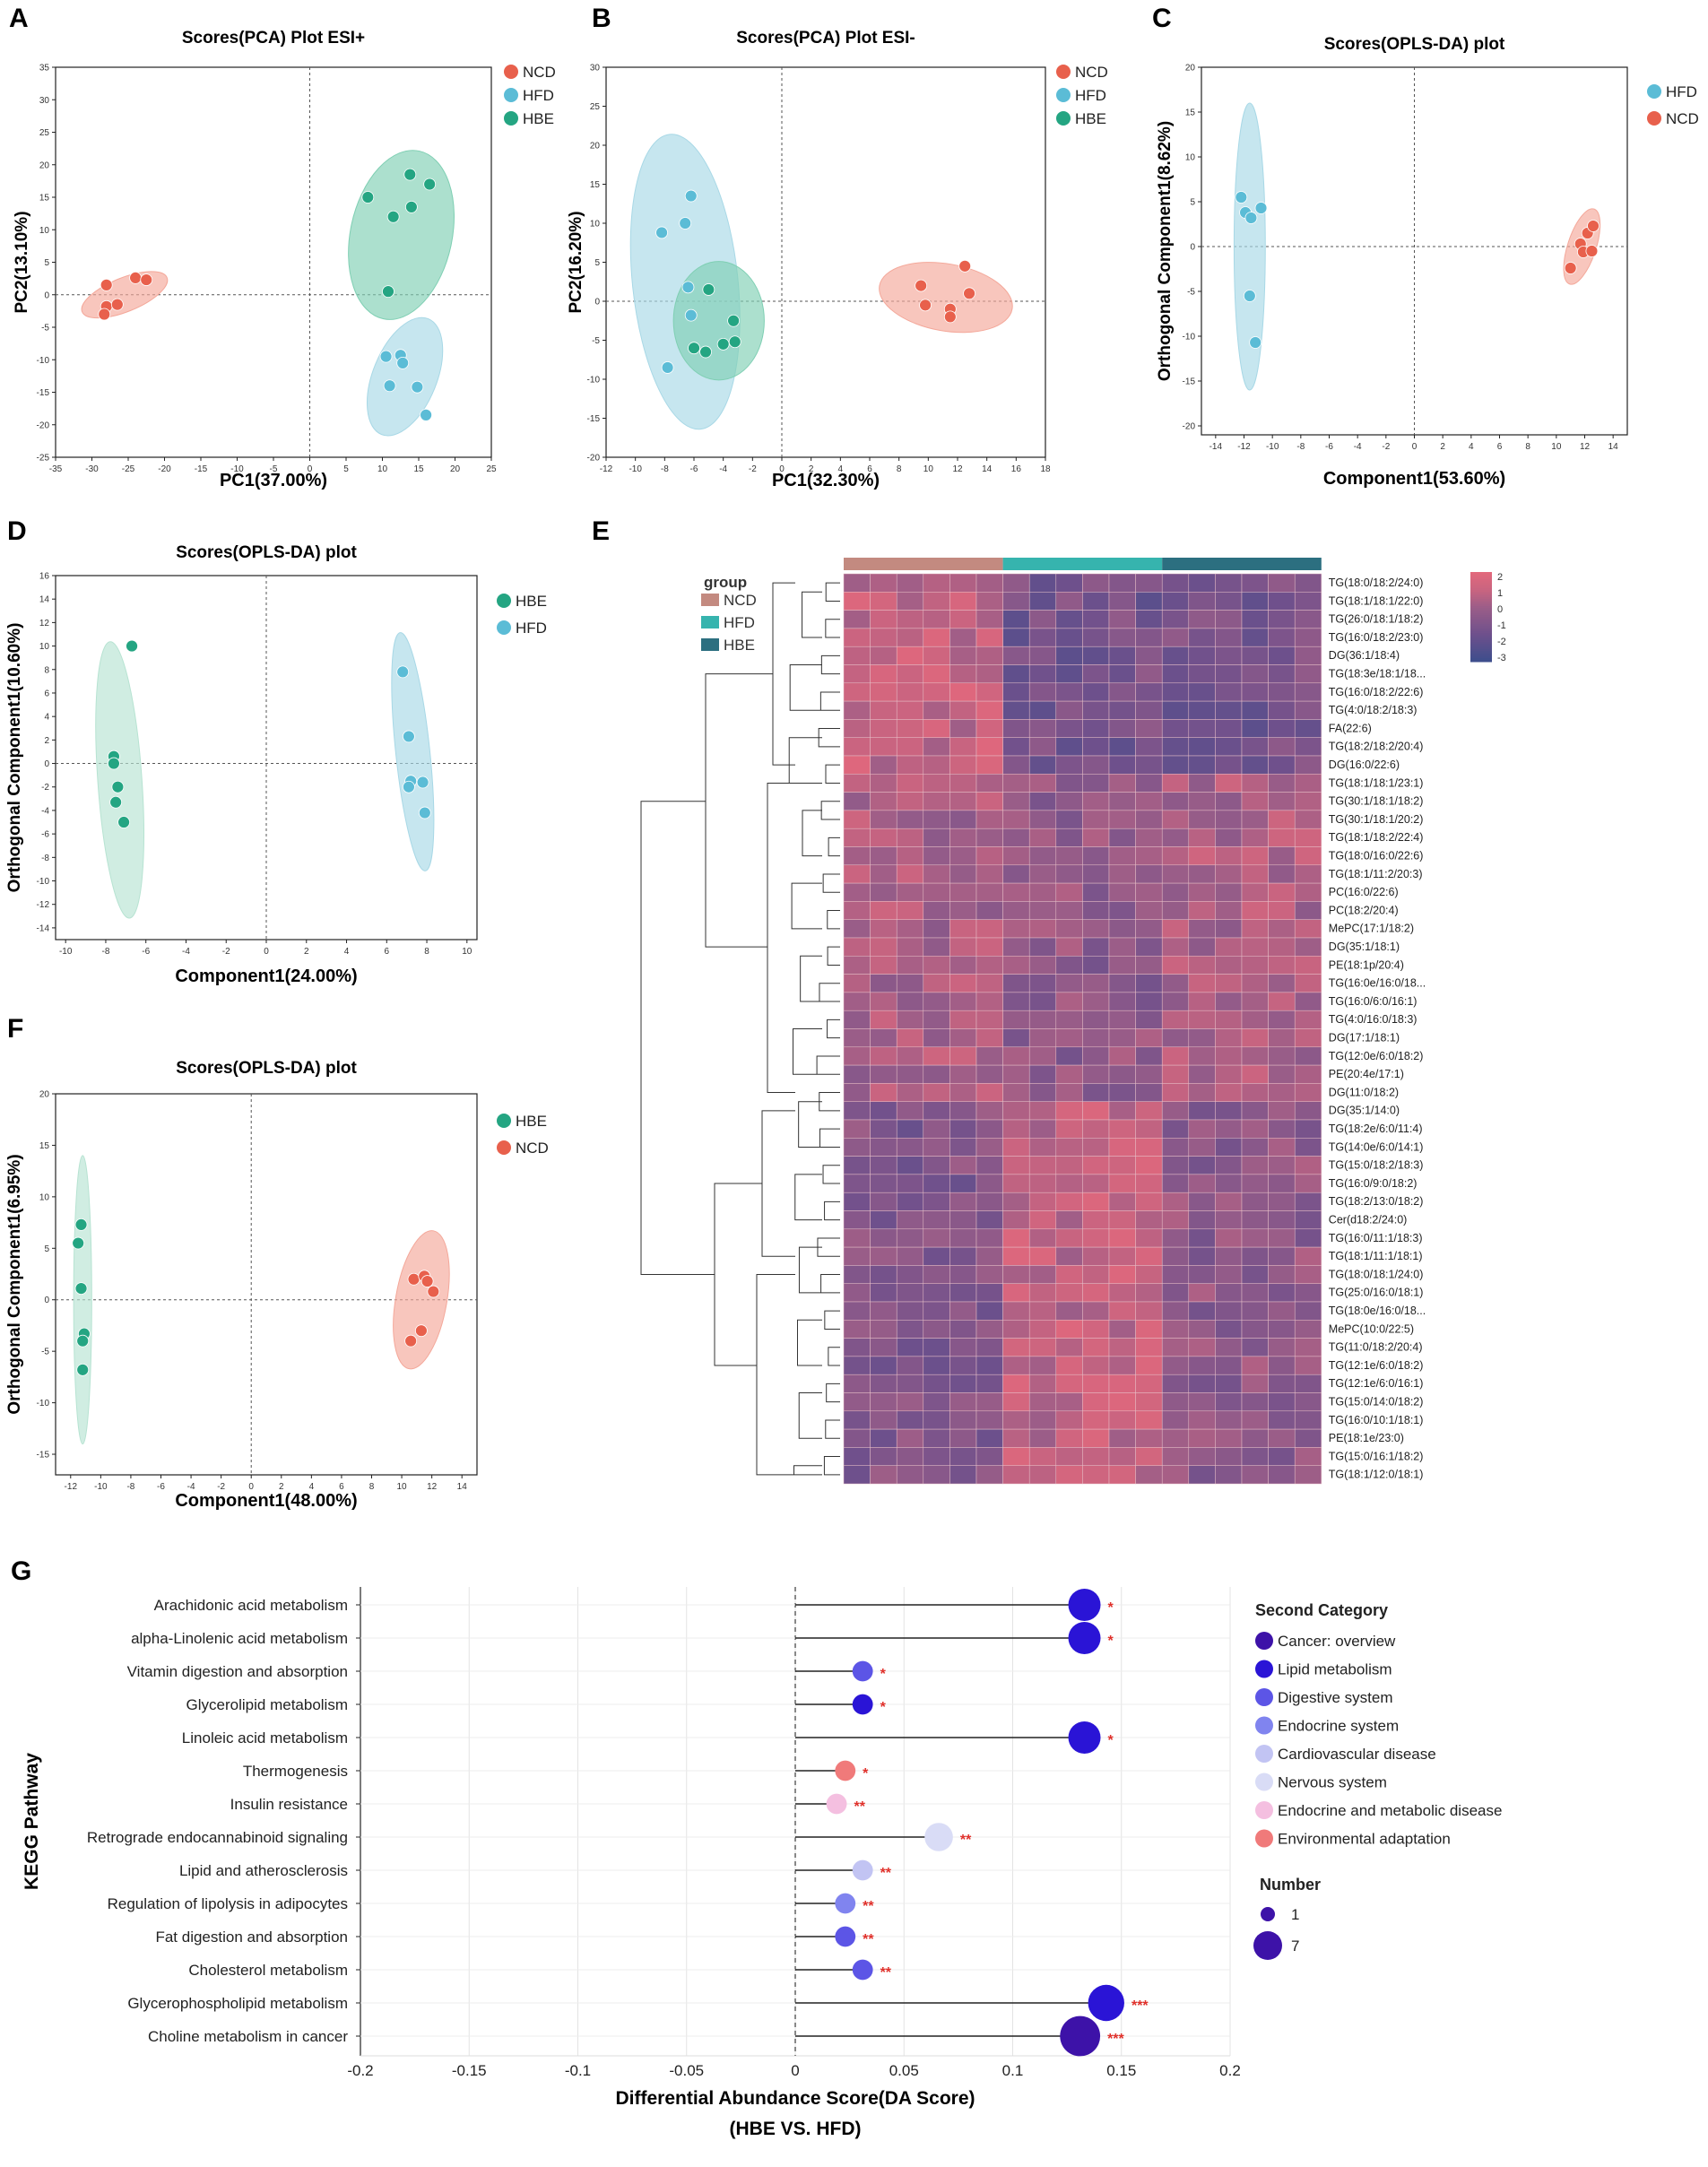 The height and width of the screenshot is (2167, 1708). I want to click on legend-label-ncd: NCD, so click(532, 1148).